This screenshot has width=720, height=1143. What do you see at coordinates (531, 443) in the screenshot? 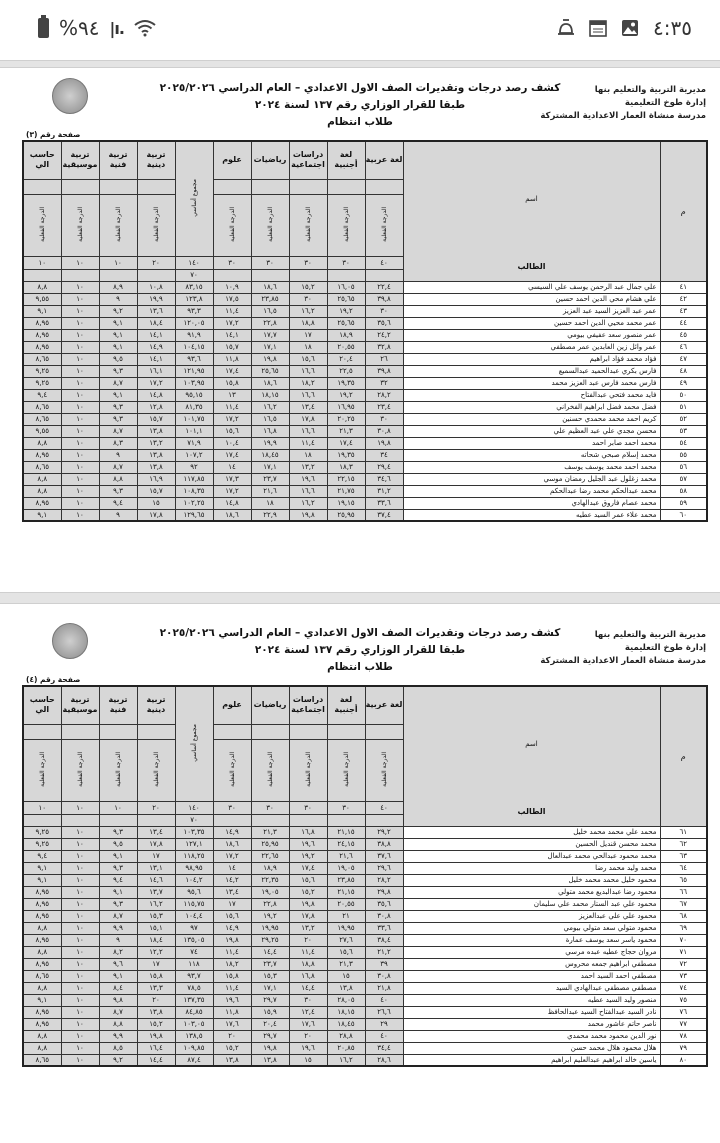
I see `student-name: محمد احمد صابر احمد` at bounding box center [531, 443].